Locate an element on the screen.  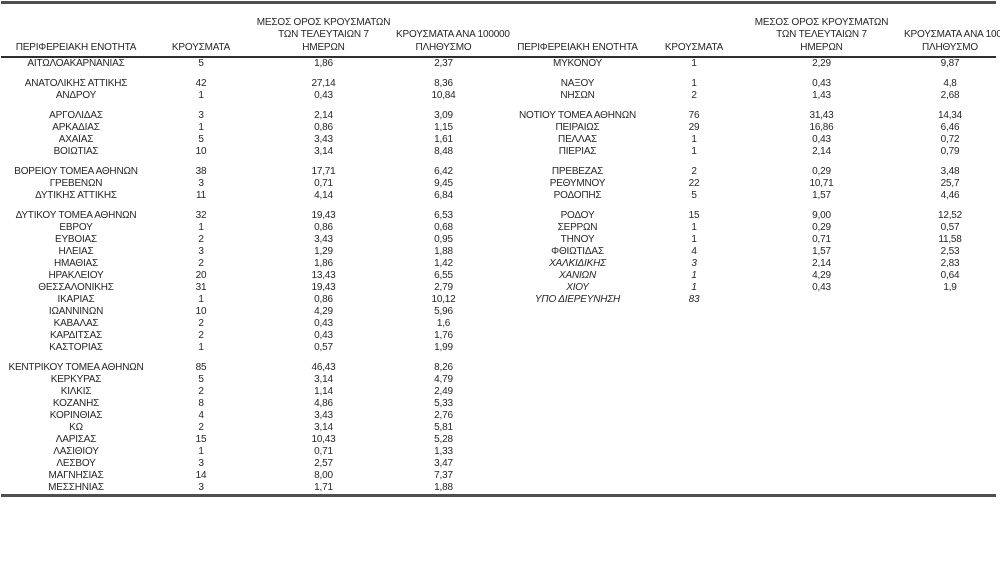
avg7-cell-right: 0,71 is located at coordinates (821, 239).